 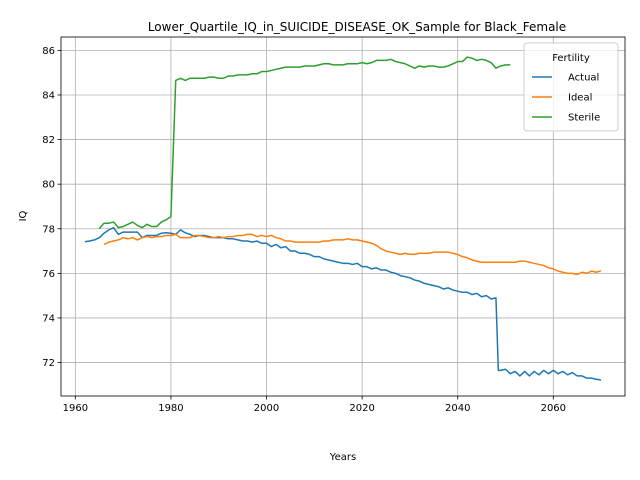 I want to click on x-tick-label: 1980, so click(x=170, y=408).